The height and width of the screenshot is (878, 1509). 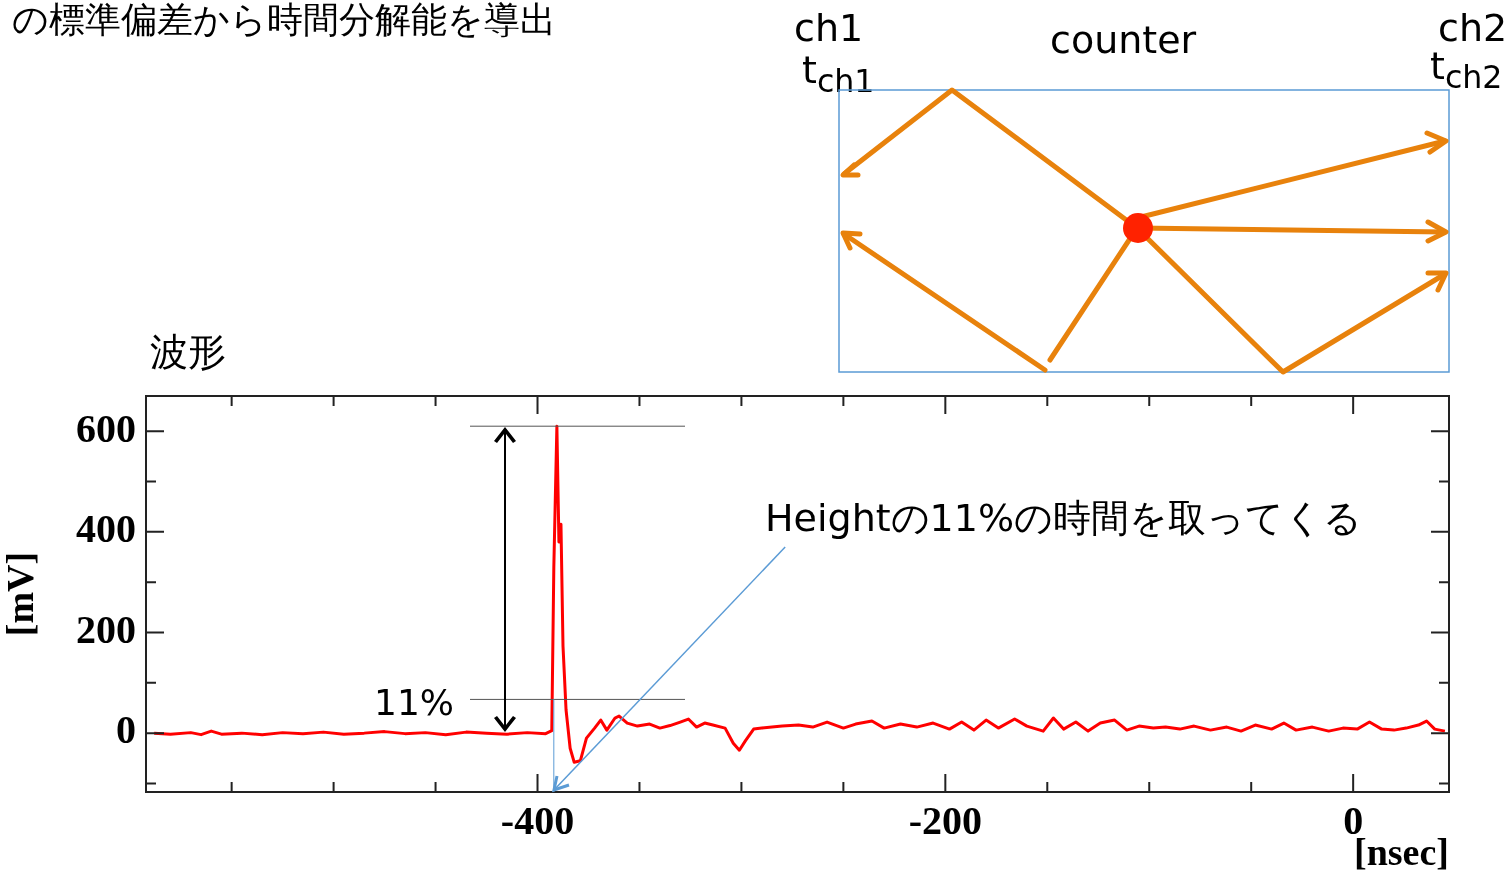 I want to click on text: ch1, so click(x=829, y=28).